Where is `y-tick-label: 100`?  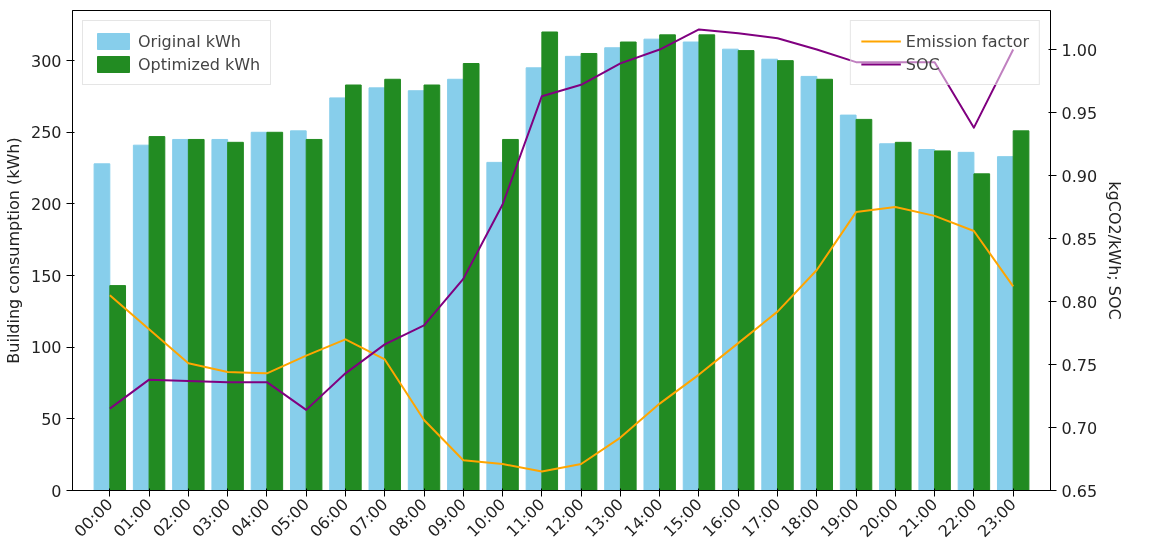
y-tick-label: 100 is located at coordinates (46, 348).